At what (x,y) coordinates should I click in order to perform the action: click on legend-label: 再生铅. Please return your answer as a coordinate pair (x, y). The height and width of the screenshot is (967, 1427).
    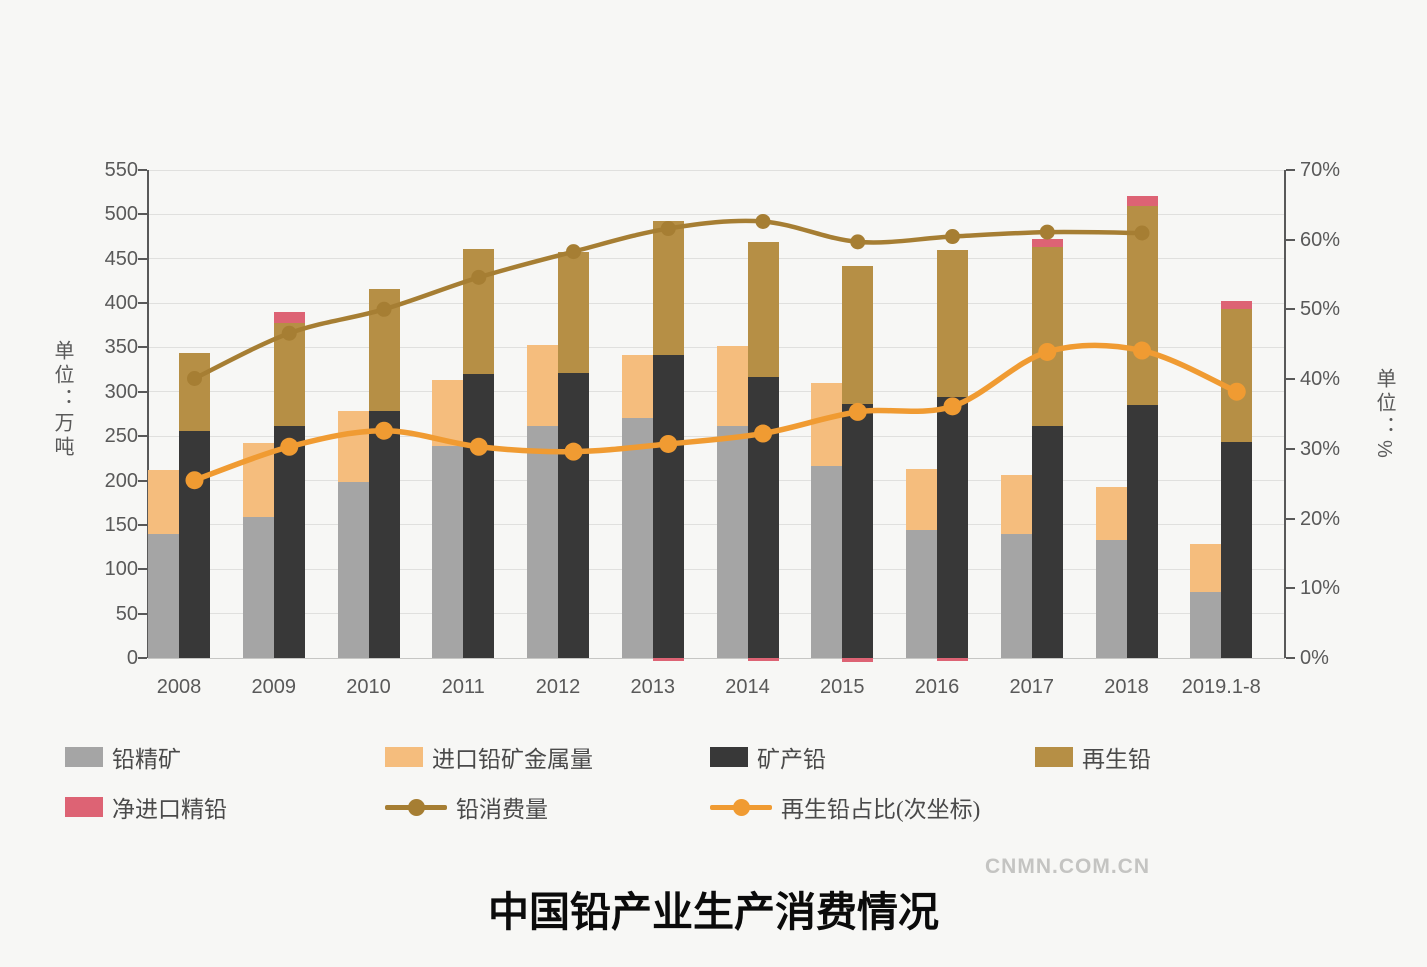
    Looking at the image, I should click on (1116, 759).